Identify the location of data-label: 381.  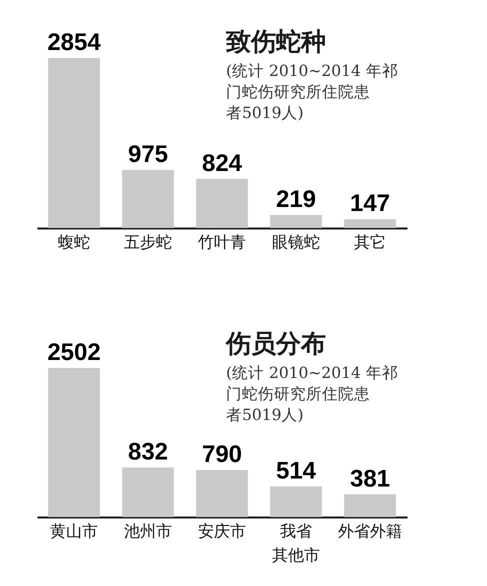
(370, 478).